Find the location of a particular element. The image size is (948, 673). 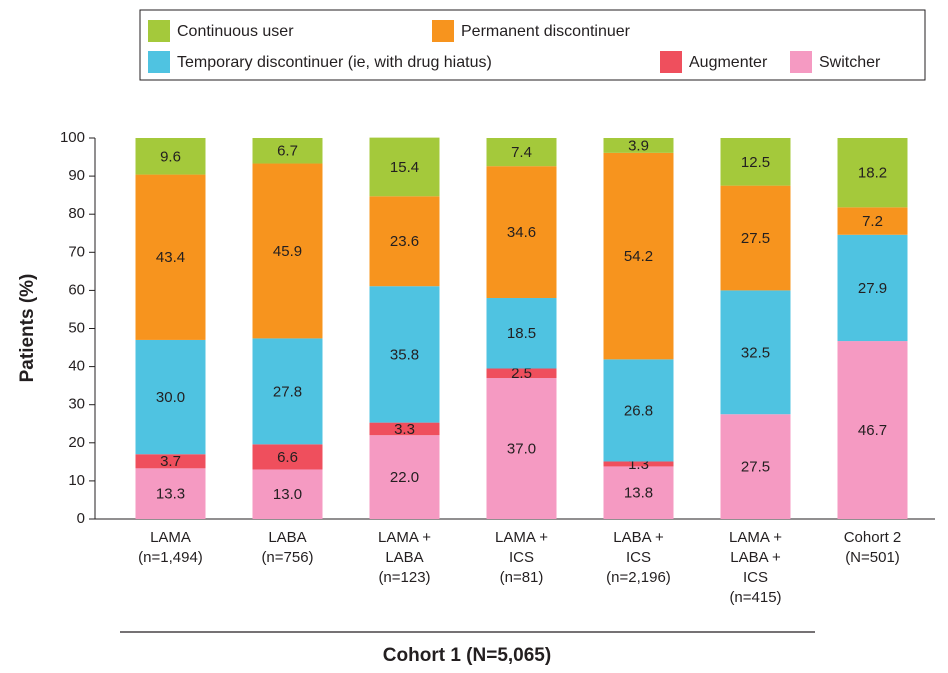

data-label: 54.2 is located at coordinates (638, 256).